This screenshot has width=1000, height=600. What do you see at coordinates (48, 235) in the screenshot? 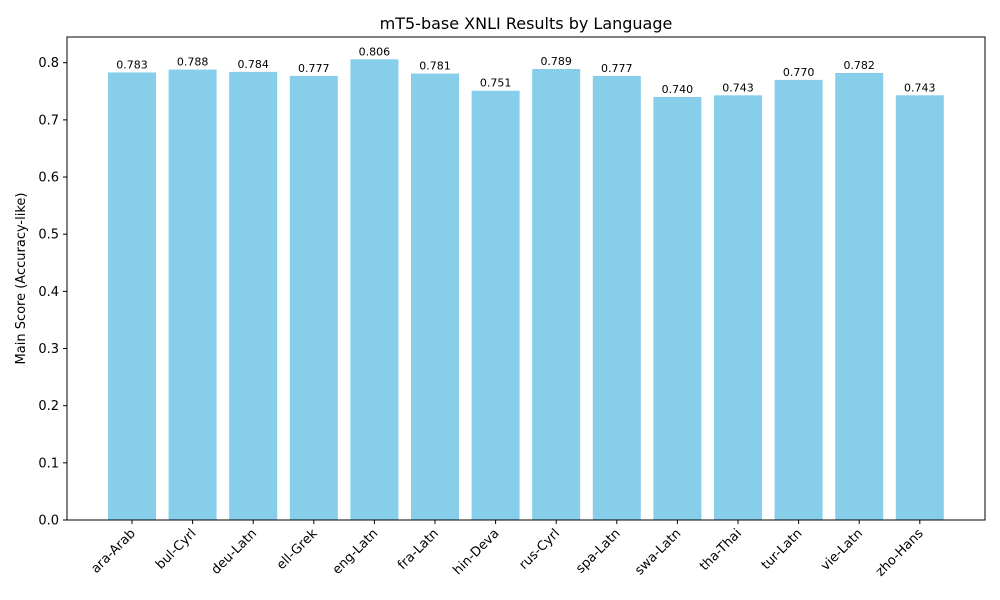
I see `y-tick-label: 0.5` at bounding box center [48, 235].